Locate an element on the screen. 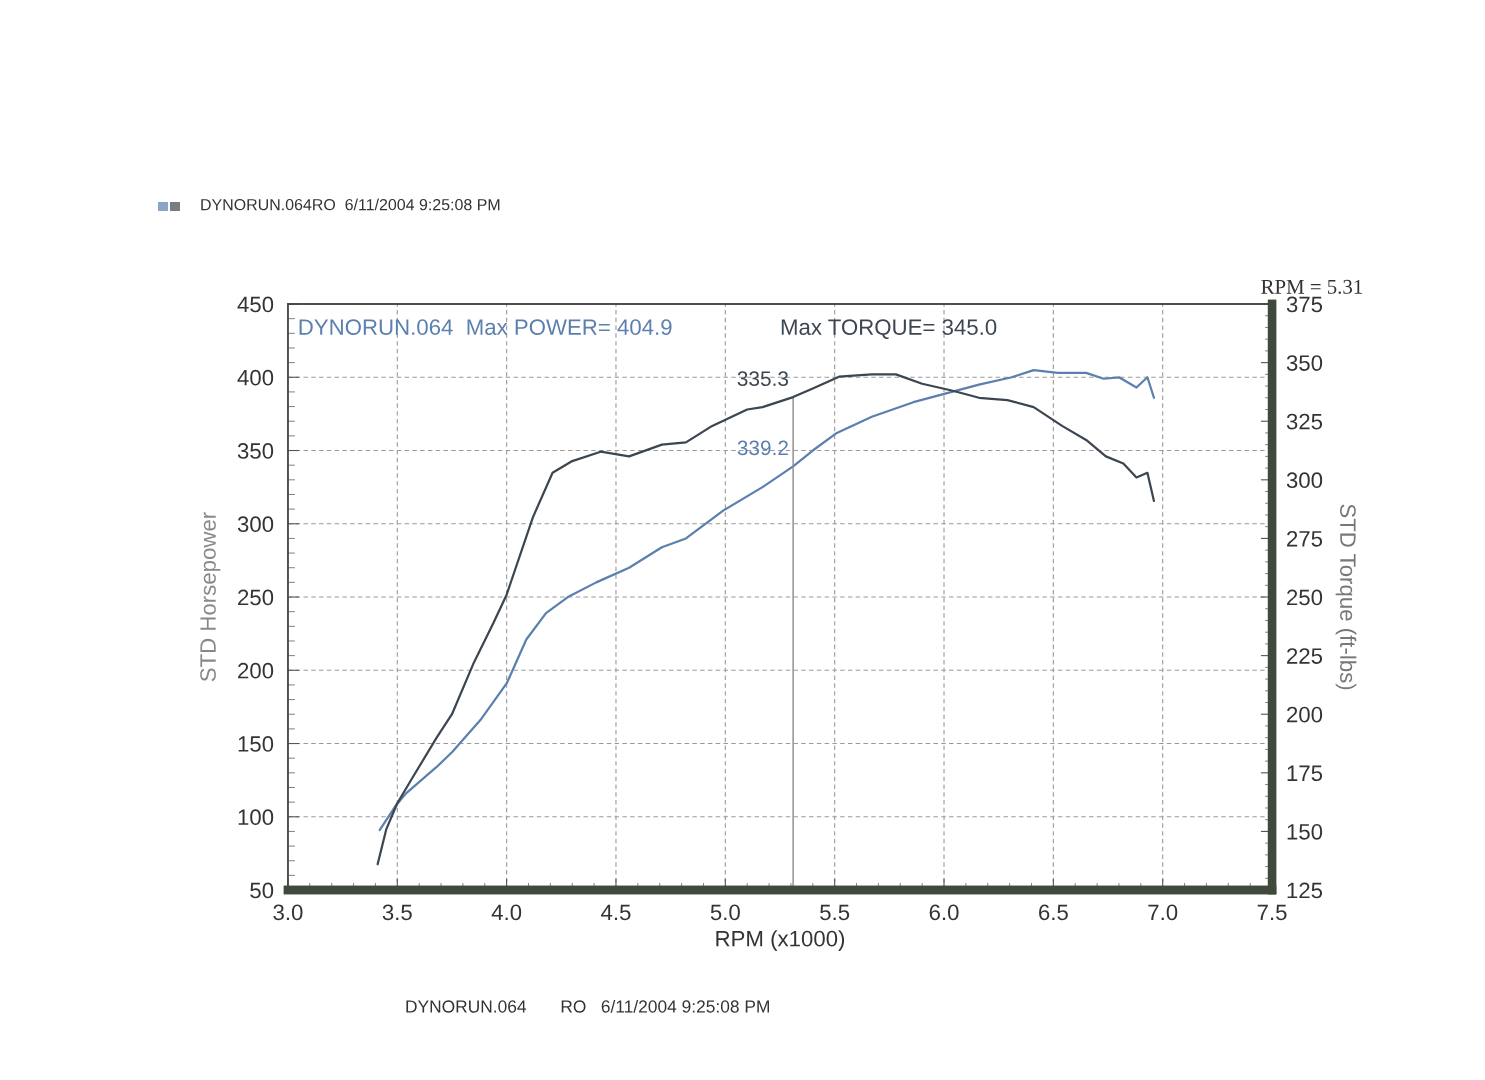 The width and height of the screenshot is (1485, 1080). y2-tick-label: 225 is located at coordinates (1305, 656).